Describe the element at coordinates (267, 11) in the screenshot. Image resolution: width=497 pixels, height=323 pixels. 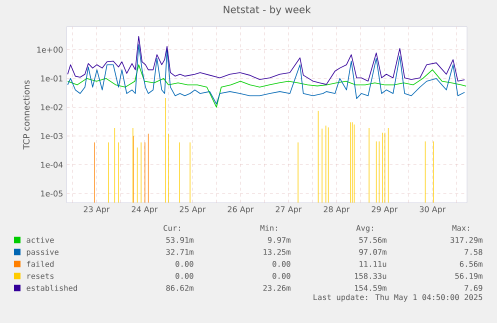
I see `chart-title: Netstat - by week` at that location.